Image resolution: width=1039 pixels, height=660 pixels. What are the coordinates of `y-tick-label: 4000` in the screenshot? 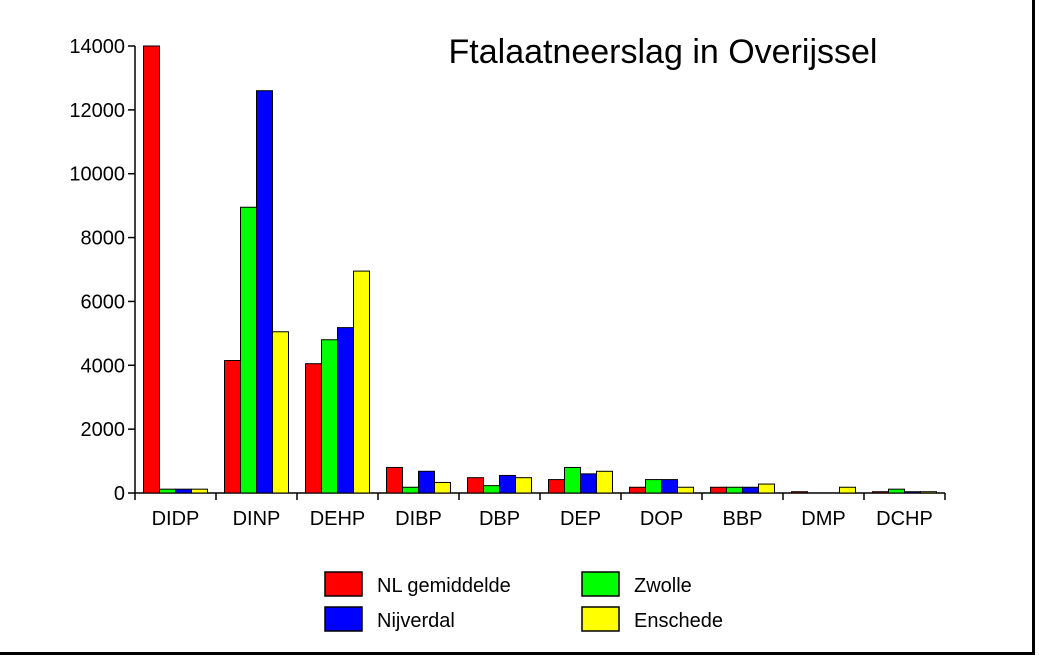 It's located at (103, 366).